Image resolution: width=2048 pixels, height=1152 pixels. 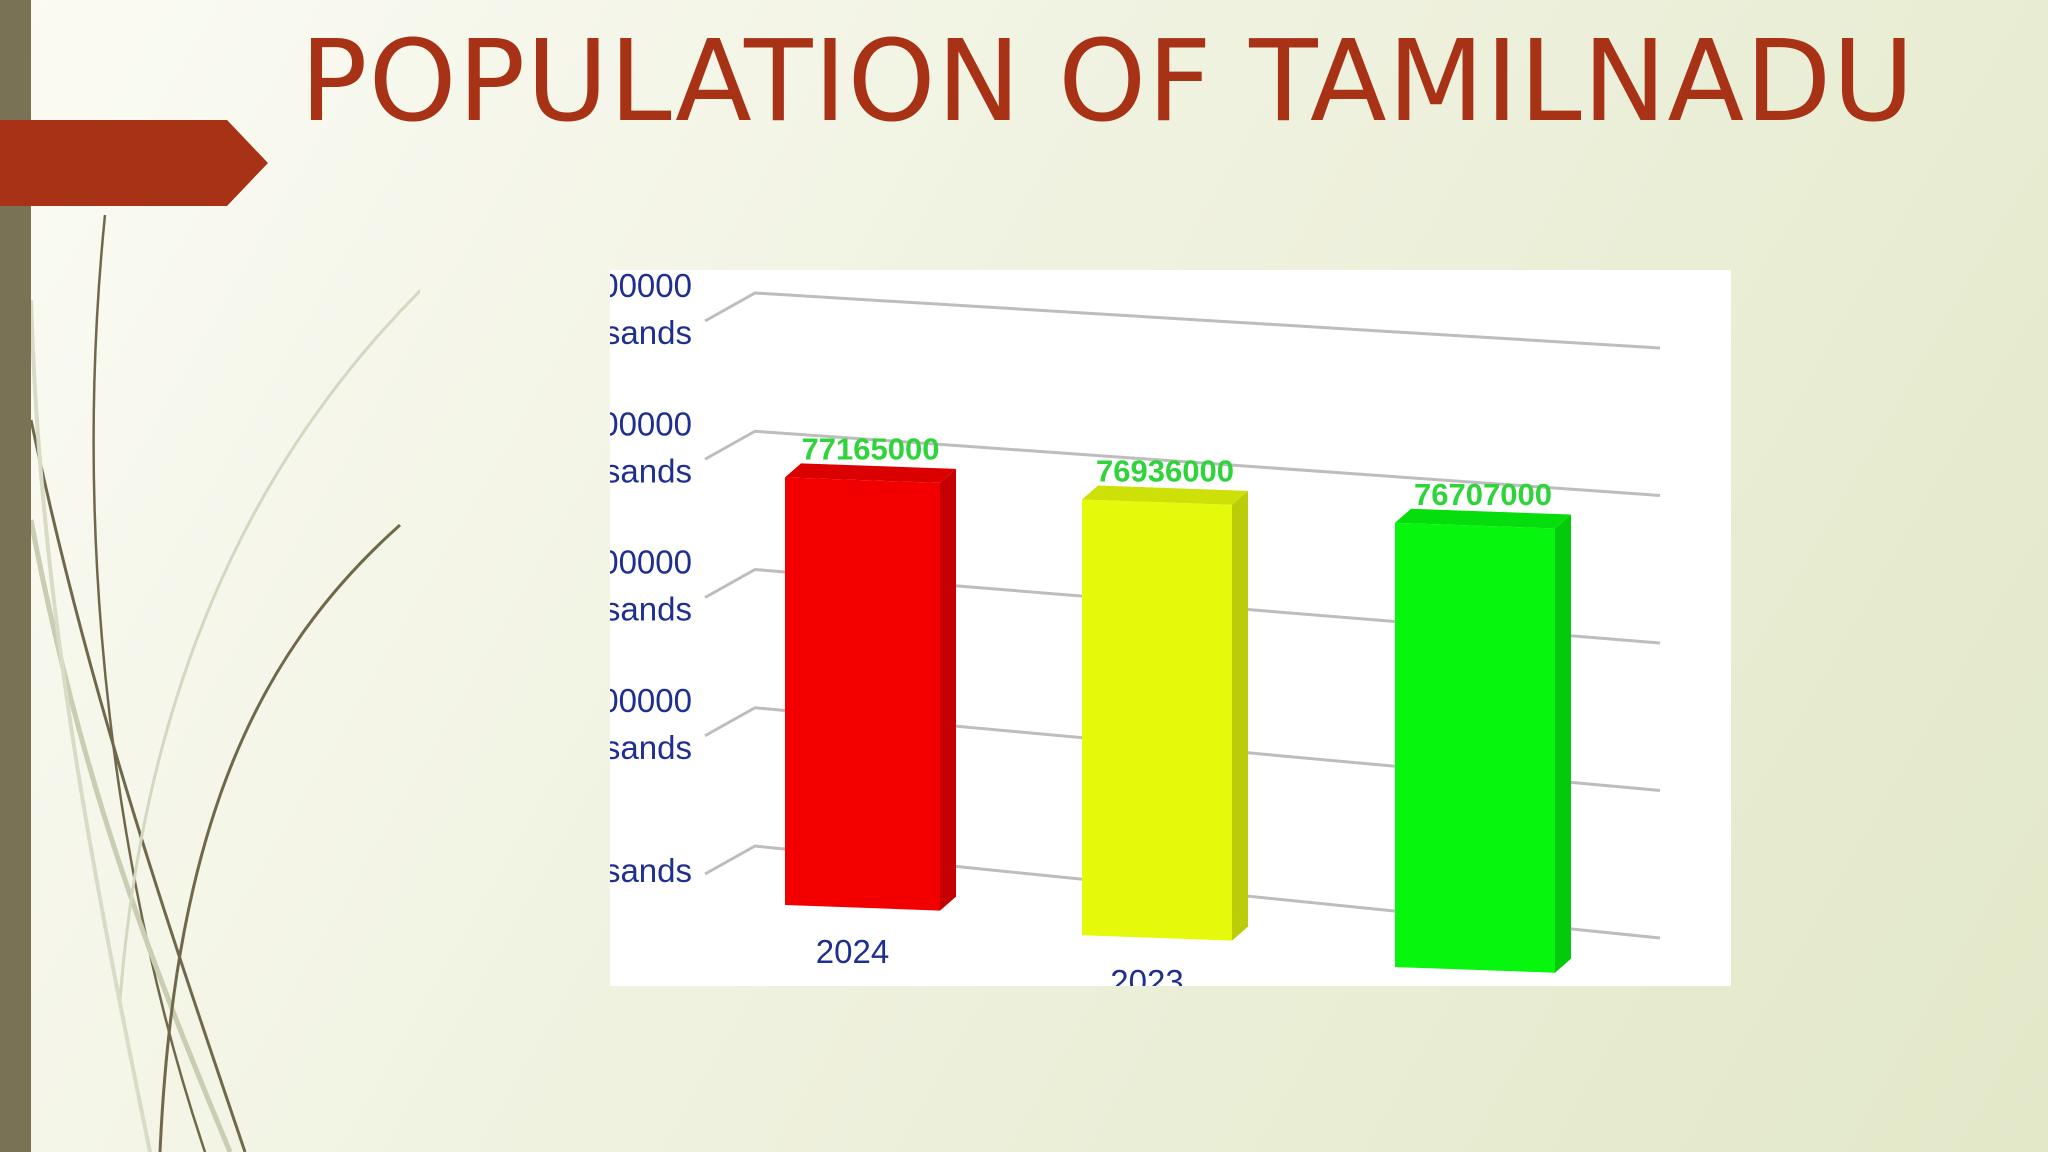 What do you see at coordinates (1165, 471) in the screenshot?
I see `data-label: 76936000` at bounding box center [1165, 471].